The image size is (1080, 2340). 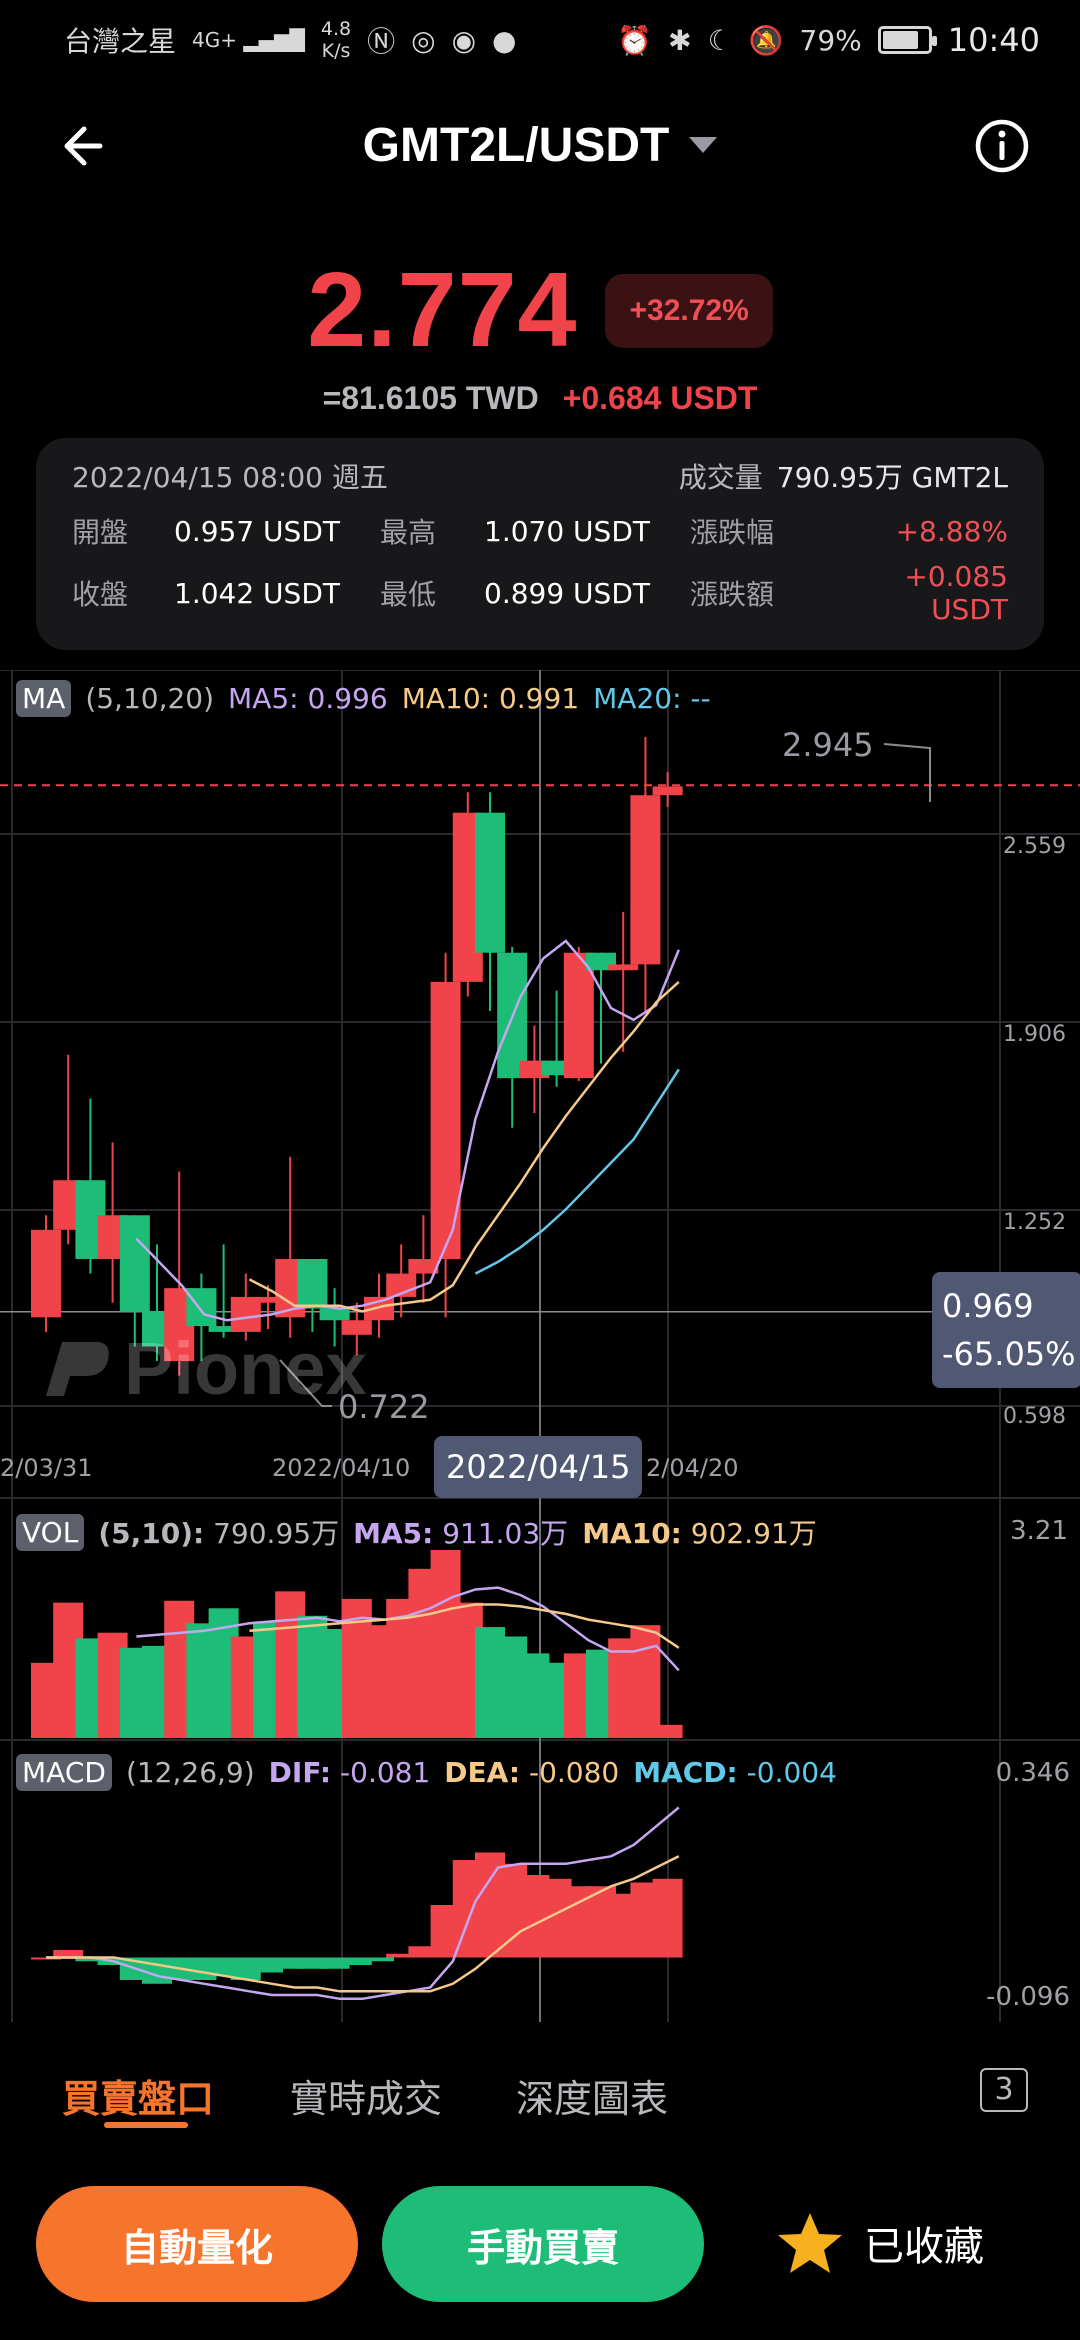 I want to click on chrome-icon: ◉, so click(x=463, y=40).